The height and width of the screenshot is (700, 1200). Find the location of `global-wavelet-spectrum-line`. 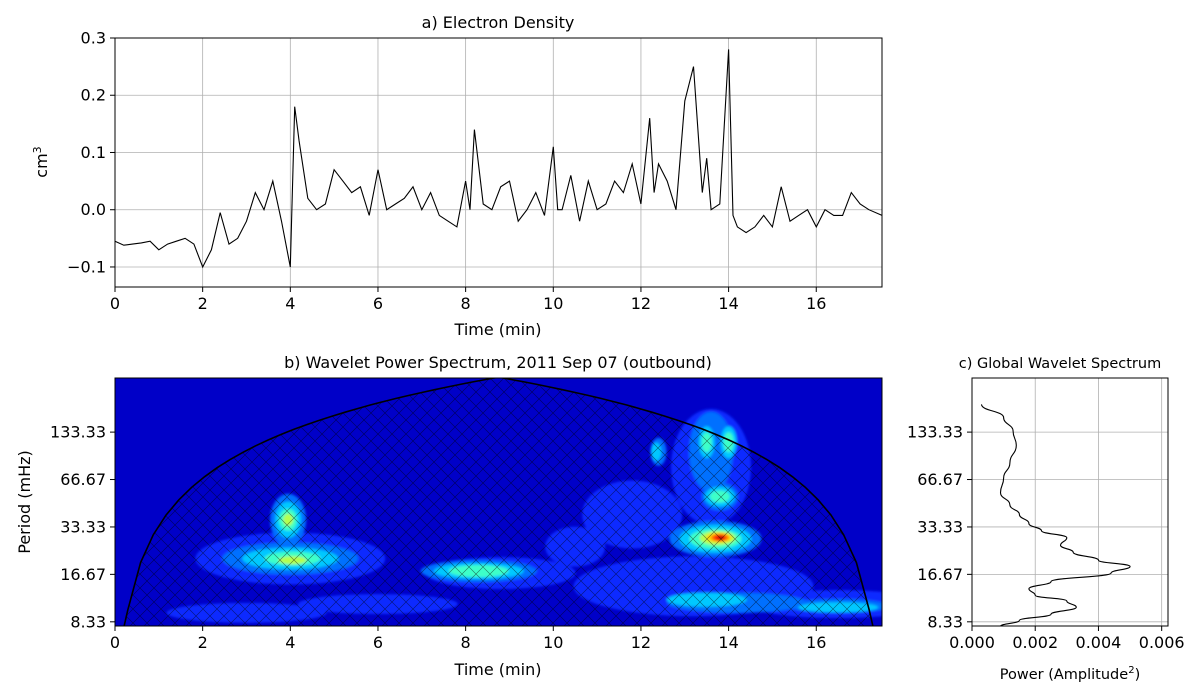

global-wavelet-spectrum-line is located at coordinates (1055, 515).